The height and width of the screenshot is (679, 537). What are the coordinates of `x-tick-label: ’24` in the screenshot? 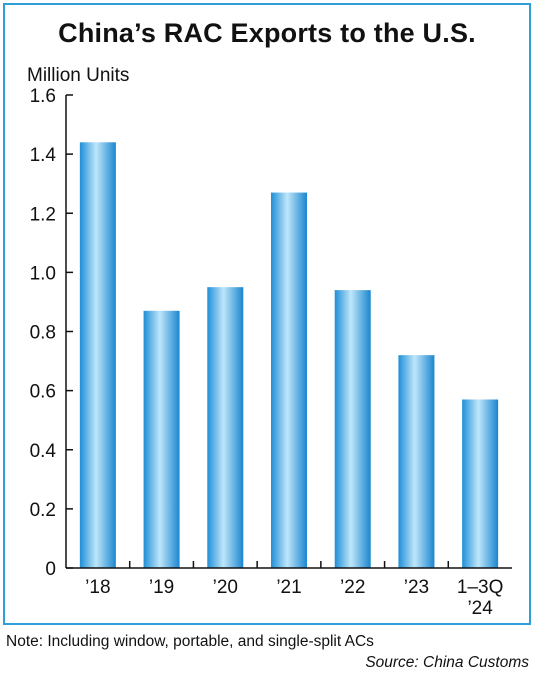 It's located at (480, 608).